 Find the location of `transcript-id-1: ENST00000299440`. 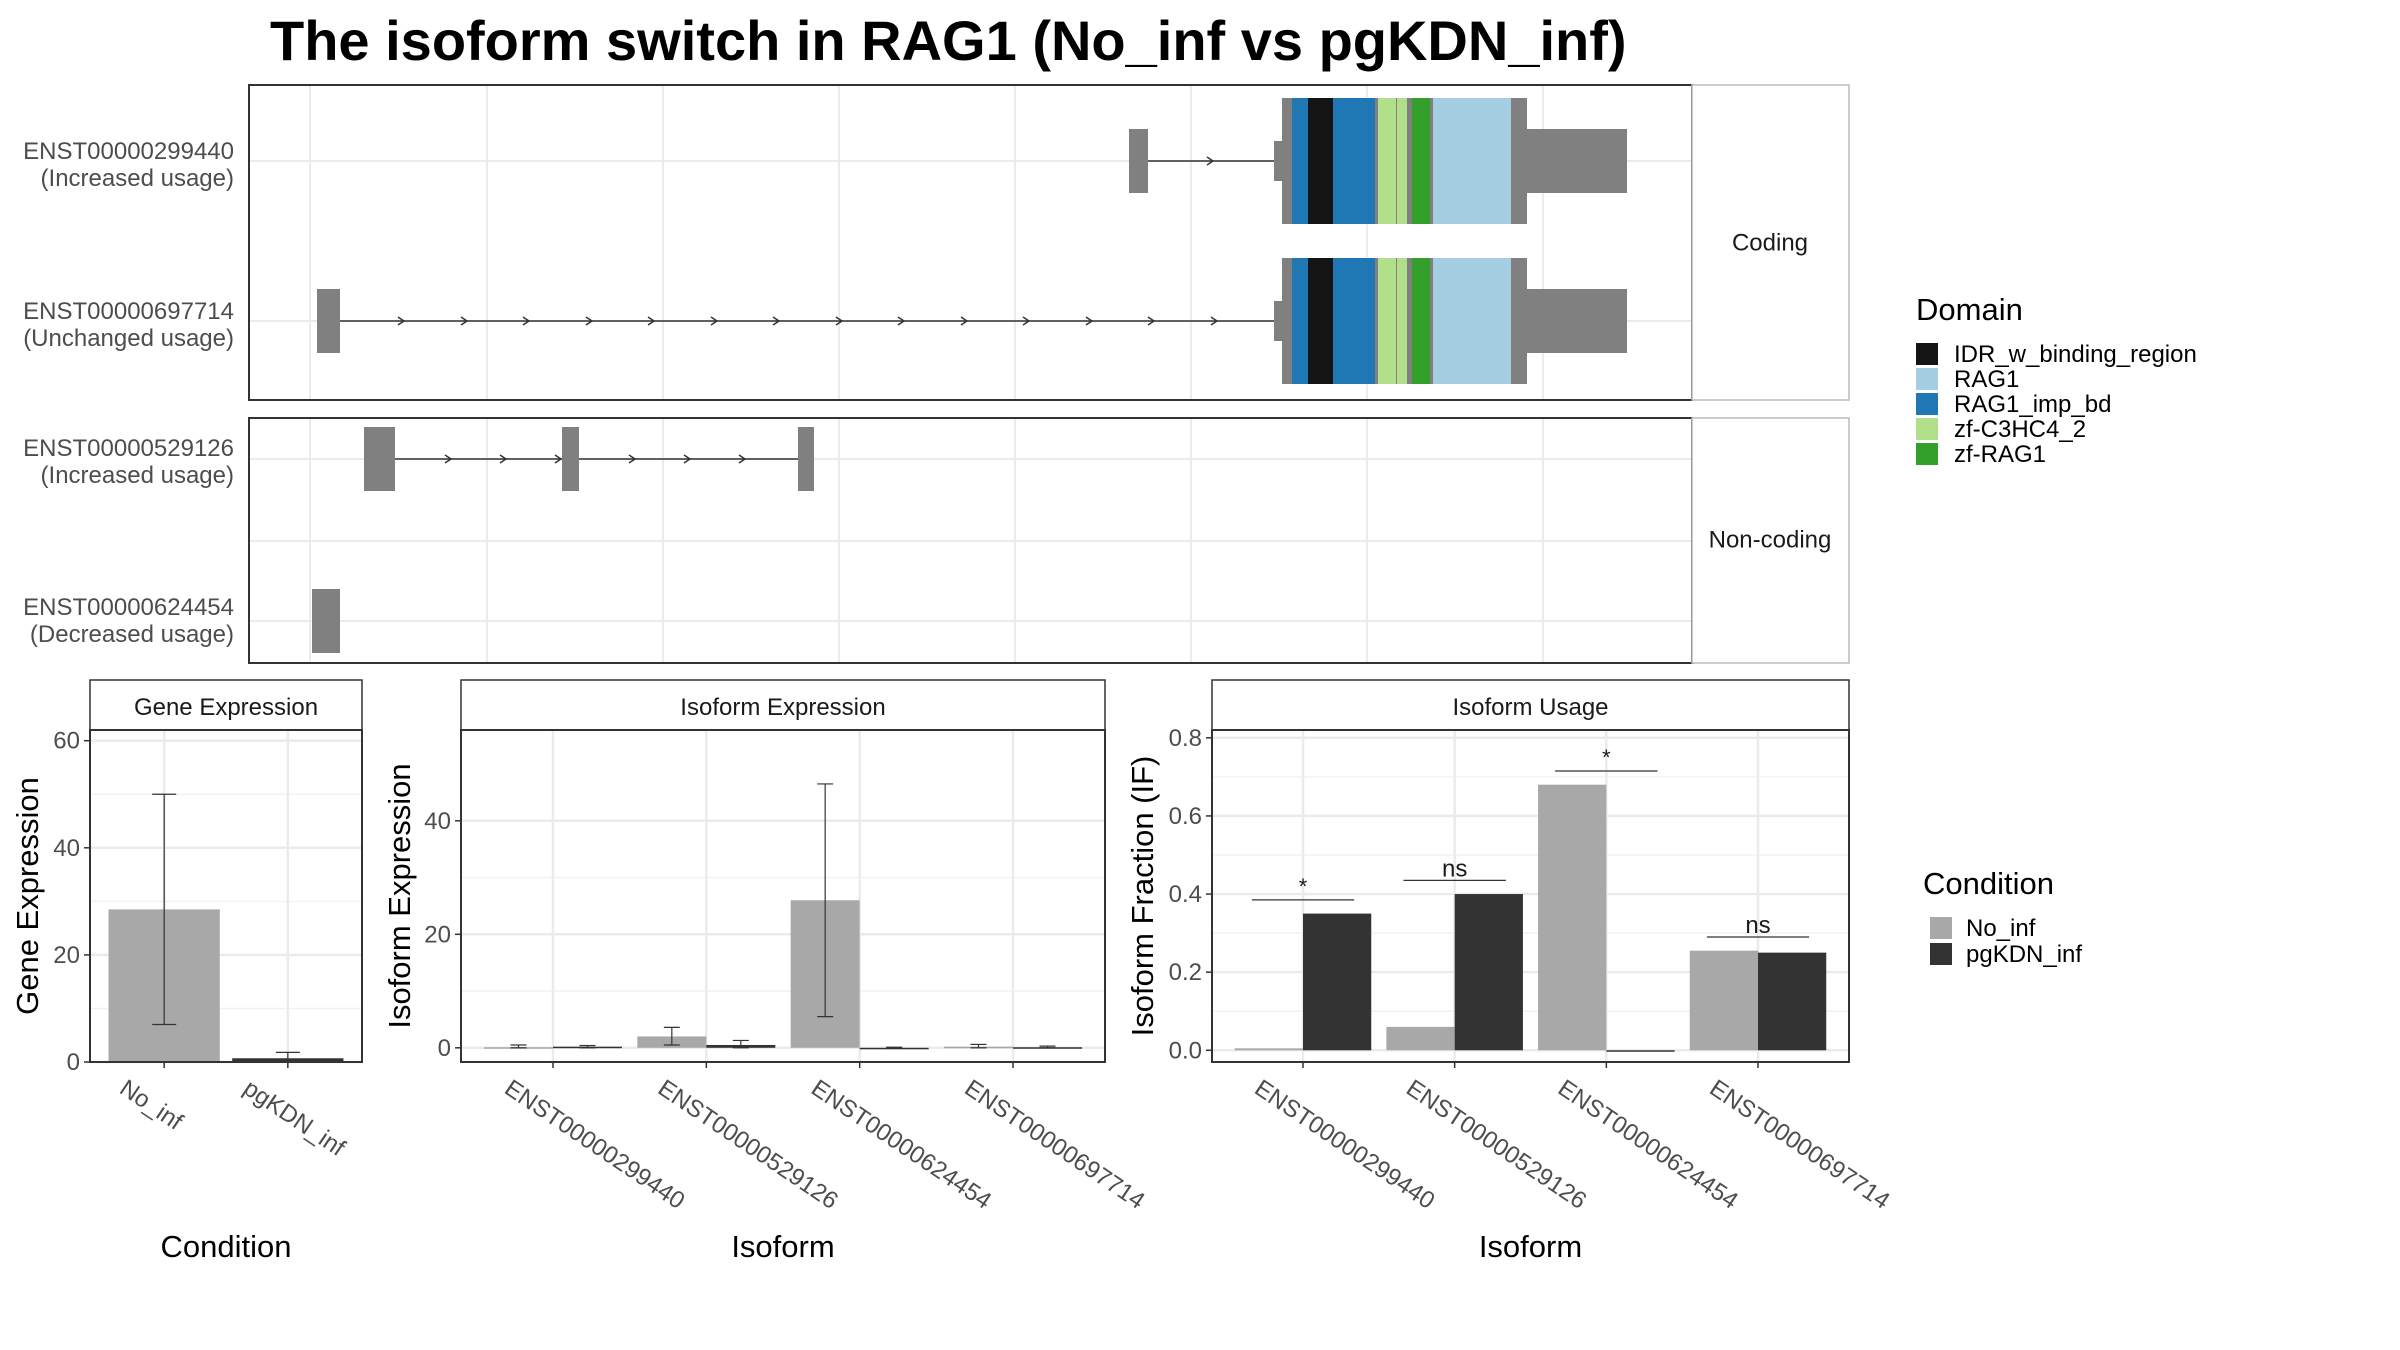

transcript-id-1: ENST00000299440 is located at coordinates (128, 151).